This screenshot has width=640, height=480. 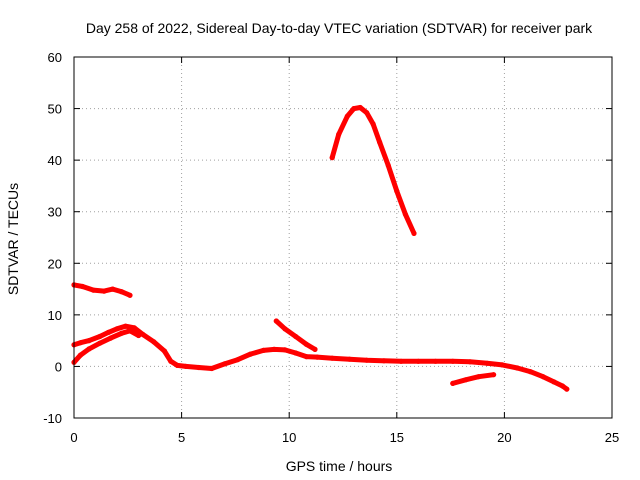 I want to click on x-axis-label: GPS time / hours, so click(x=339, y=466).